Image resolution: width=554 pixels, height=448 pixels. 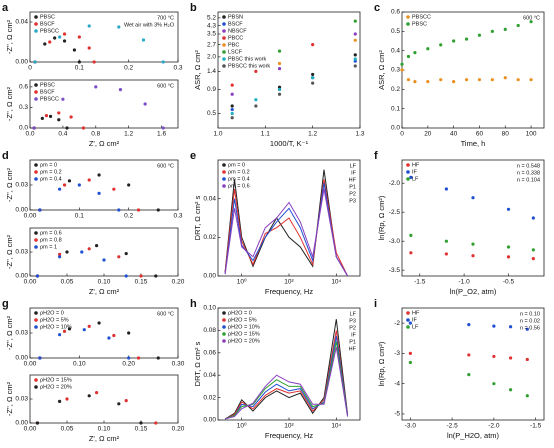 I want to click on y-tick-label: 0.0, so click(x=23, y=128).